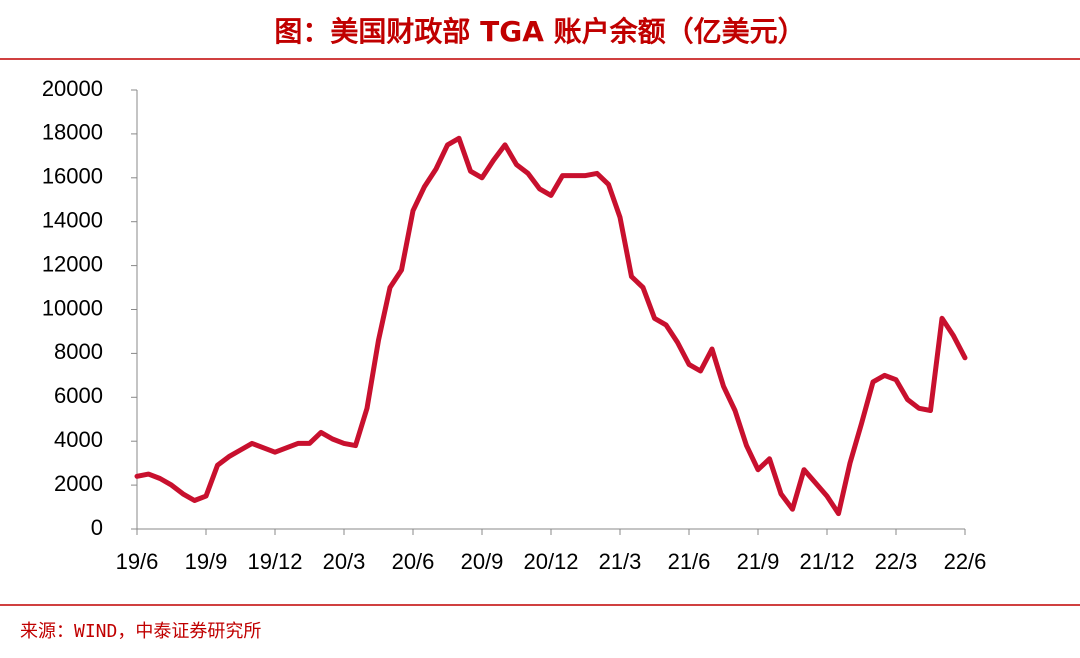 The width and height of the screenshot is (1080, 658). I want to click on y-tick-label: 2000, so click(78, 483).